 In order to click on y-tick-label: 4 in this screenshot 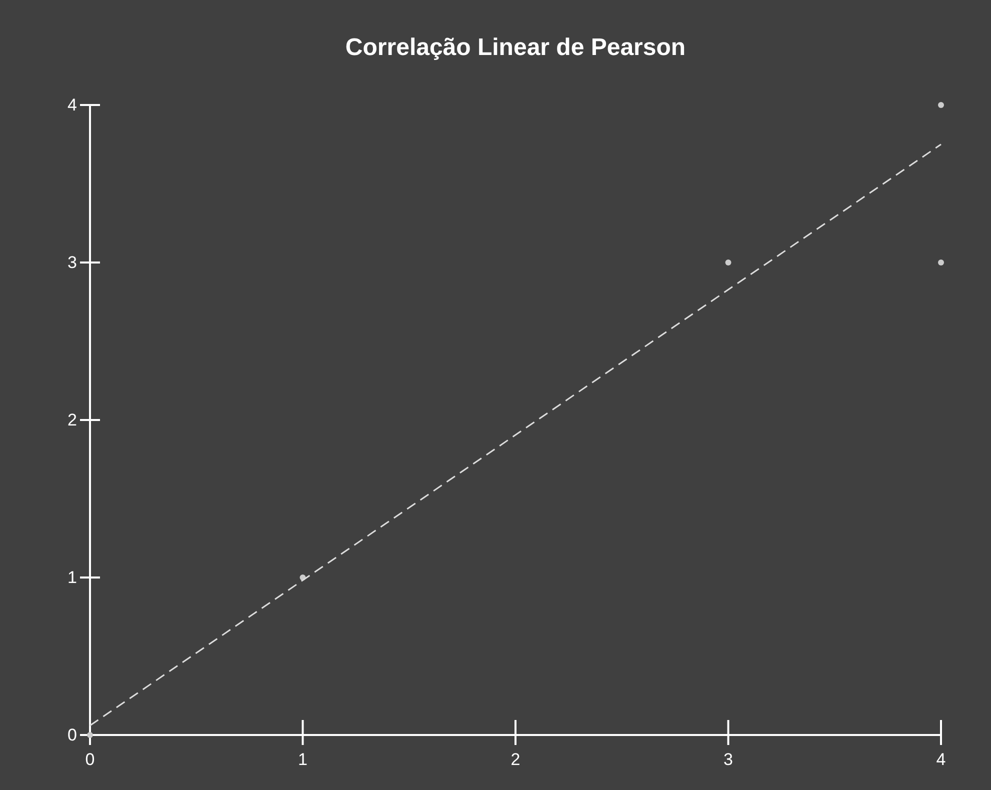, I will do `click(72, 104)`.